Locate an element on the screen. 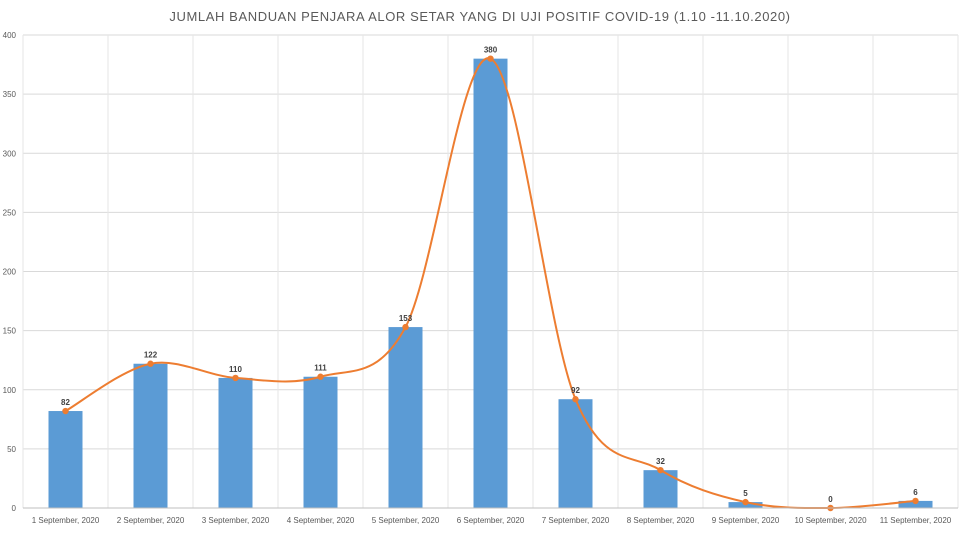 The height and width of the screenshot is (540, 960). y-tick-label: 100 is located at coordinates (10, 390).